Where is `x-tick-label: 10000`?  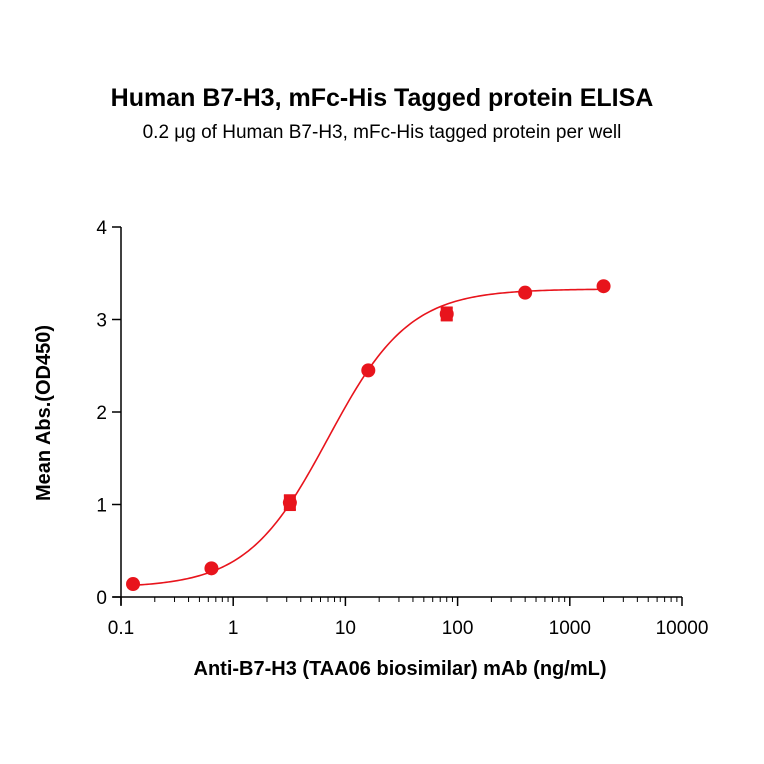
x-tick-label: 10000 is located at coordinates (682, 628).